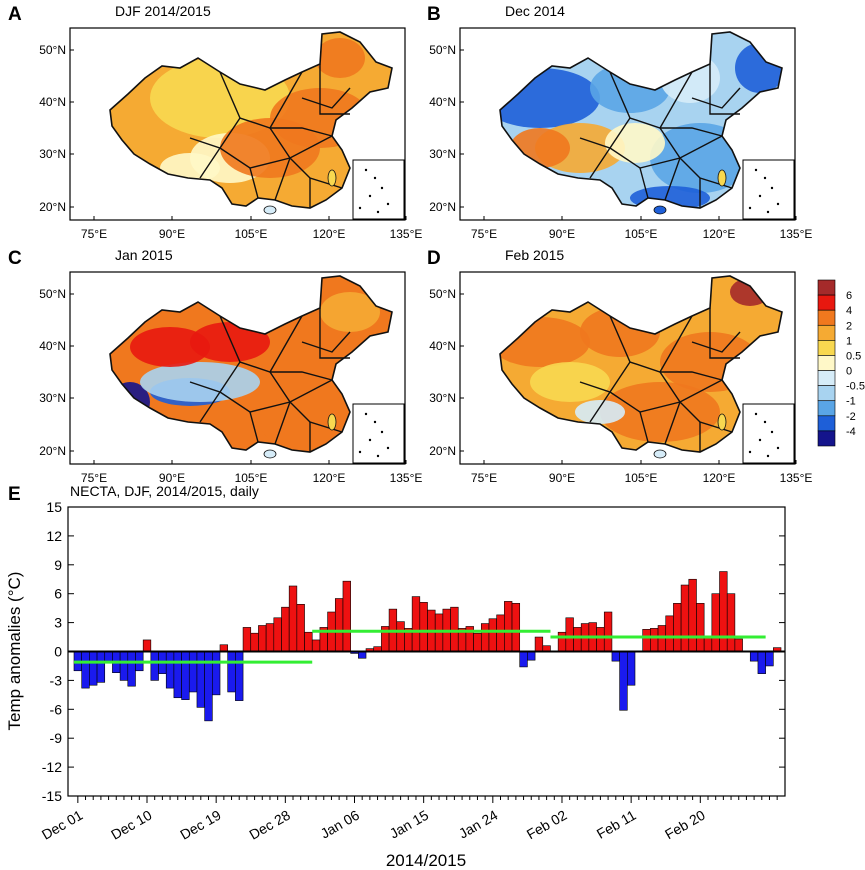 The height and width of the screenshot is (870, 865). I want to click on x-tick-label: Jan 24, so click(478, 824).